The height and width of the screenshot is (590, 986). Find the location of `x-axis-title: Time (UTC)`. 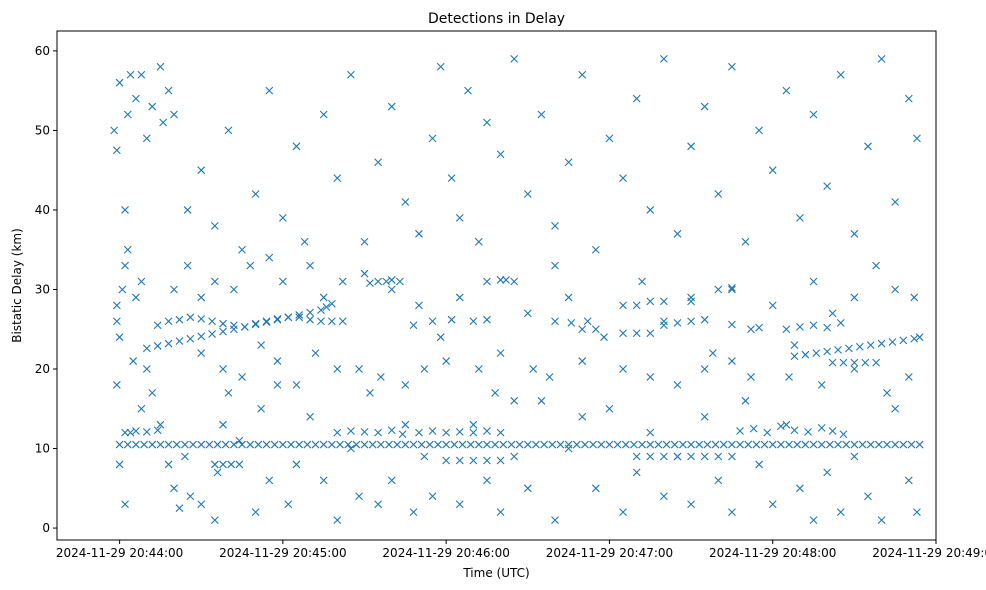

x-axis-title: Time (UTC) is located at coordinates (495, 573).